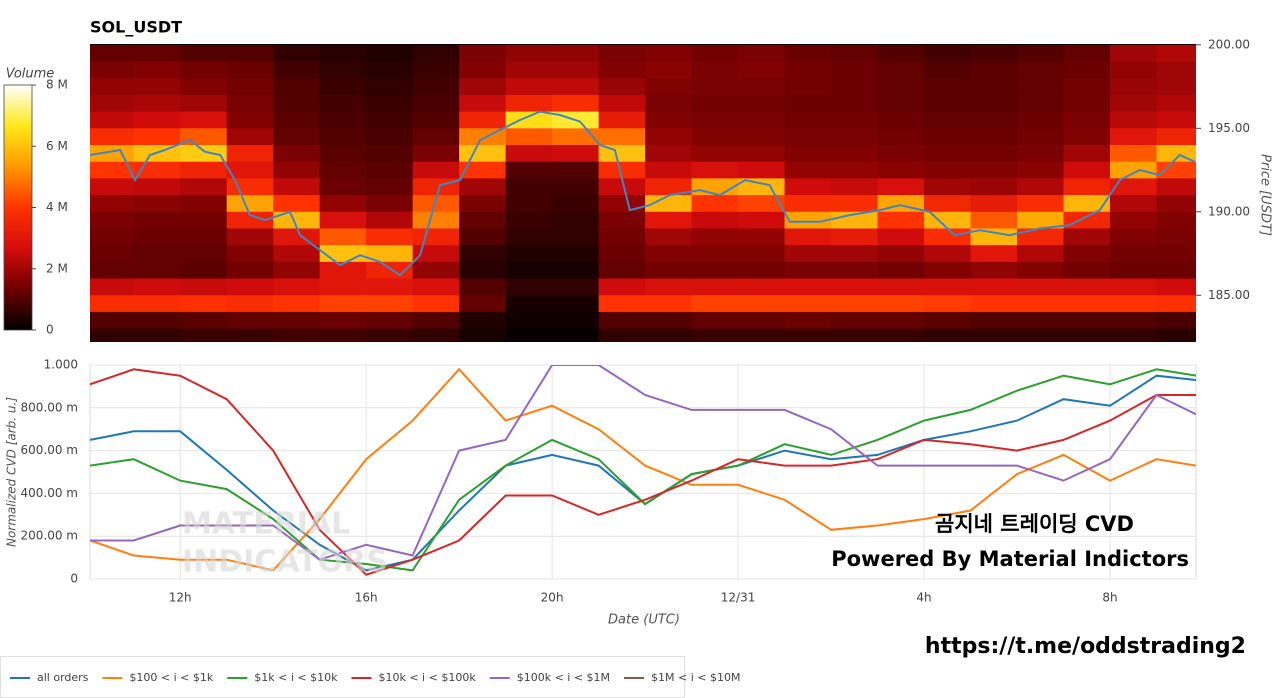 The image size is (1280, 698). Describe the element at coordinates (171, 677) in the screenshot. I see `legend-label: $100 < i < $1k` at that location.